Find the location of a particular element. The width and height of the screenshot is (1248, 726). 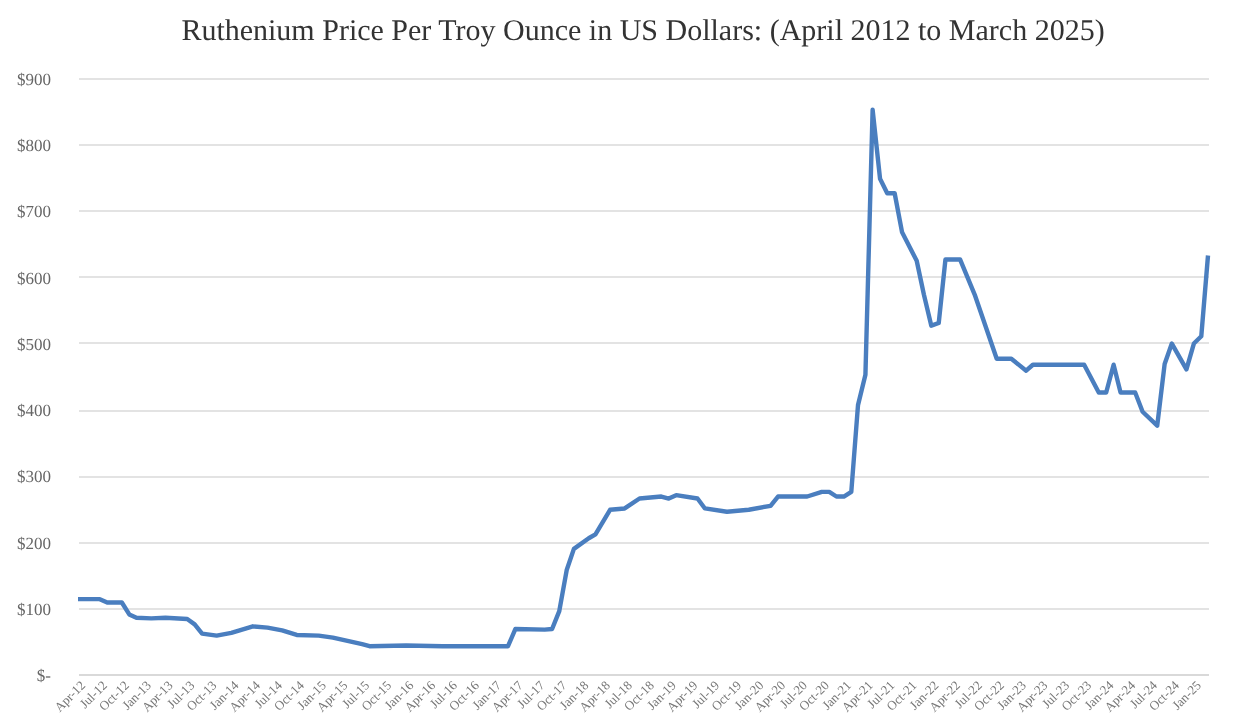

y-tick-label: $800 is located at coordinates (34, 145).